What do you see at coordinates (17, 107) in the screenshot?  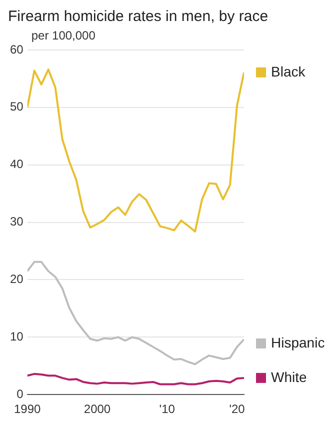 I see `y-tick-label: 50` at bounding box center [17, 107].